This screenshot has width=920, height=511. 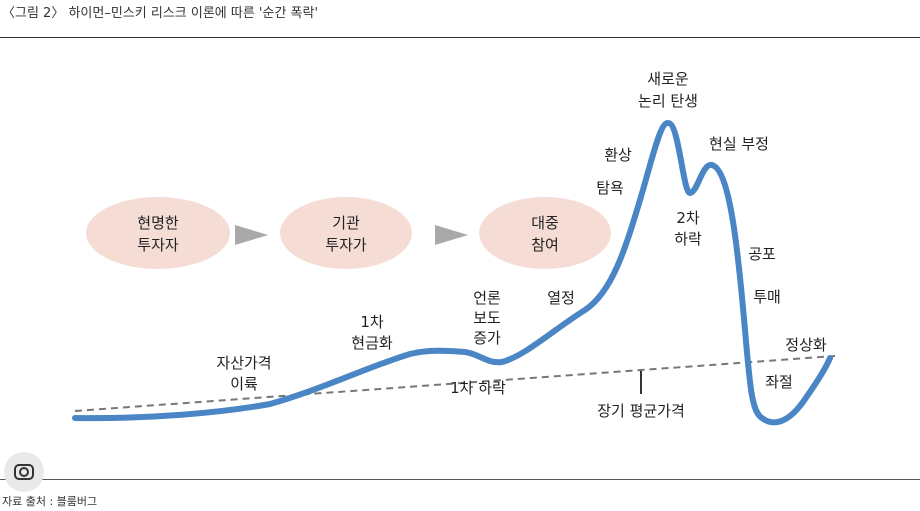 What do you see at coordinates (545, 245) in the screenshot?
I see `stage-3-line2: 참여` at bounding box center [545, 245].